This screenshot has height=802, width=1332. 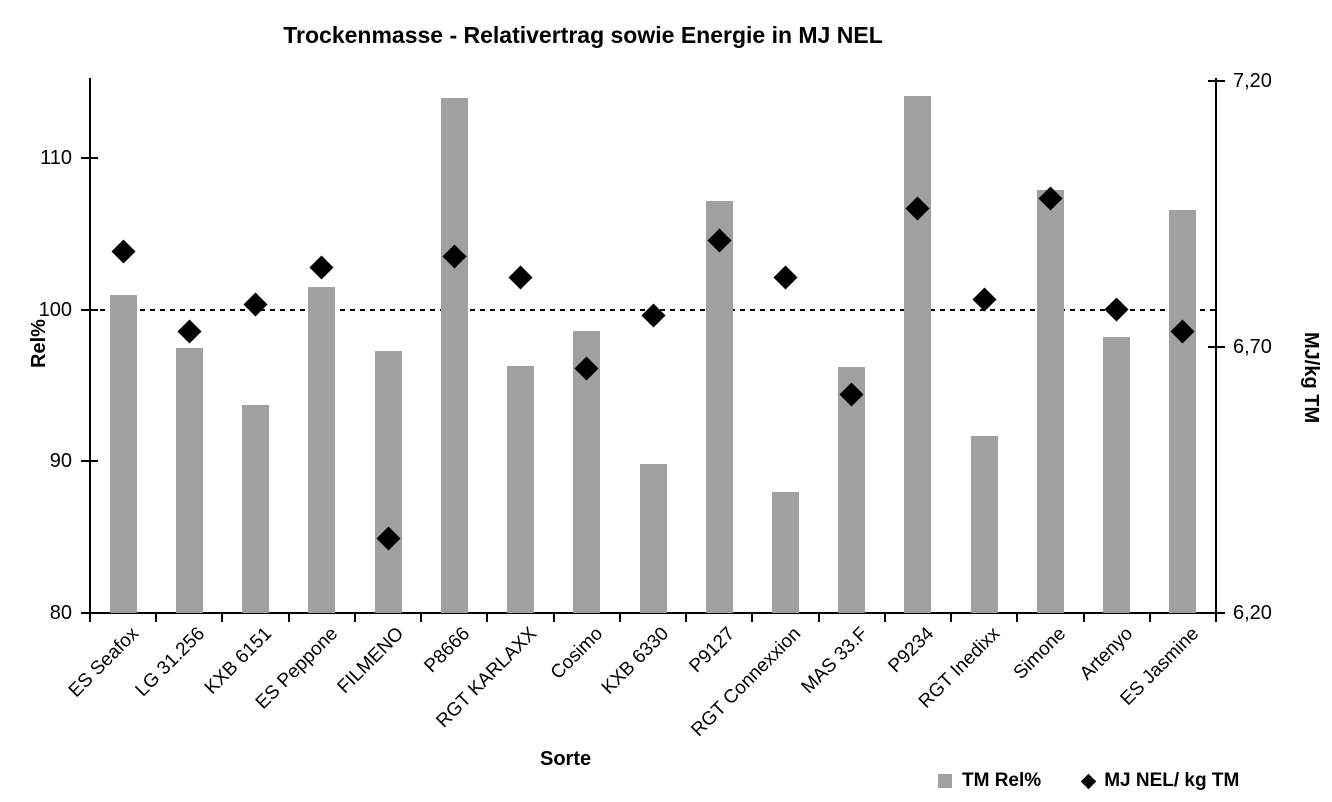 What do you see at coordinates (296, 668) in the screenshot?
I see `x-category-label: ES Peppone` at bounding box center [296, 668].